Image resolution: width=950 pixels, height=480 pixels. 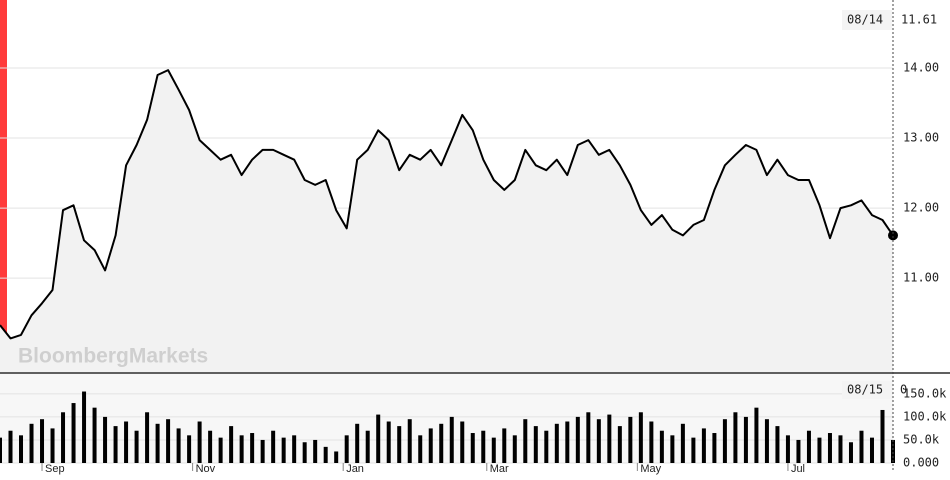 What do you see at coordinates (925, 393) in the screenshot?
I see `y-tick-label: 150.0k` at bounding box center [925, 393].